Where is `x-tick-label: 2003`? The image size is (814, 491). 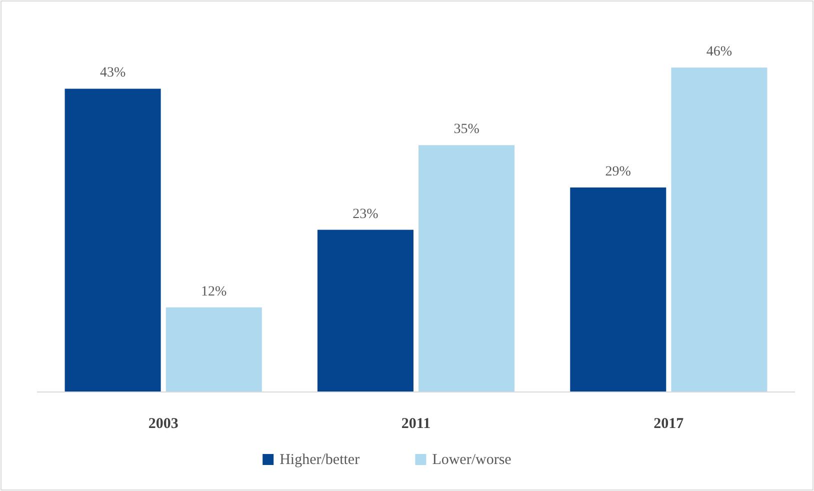
x-tick-label: 2003 is located at coordinates (163, 424).